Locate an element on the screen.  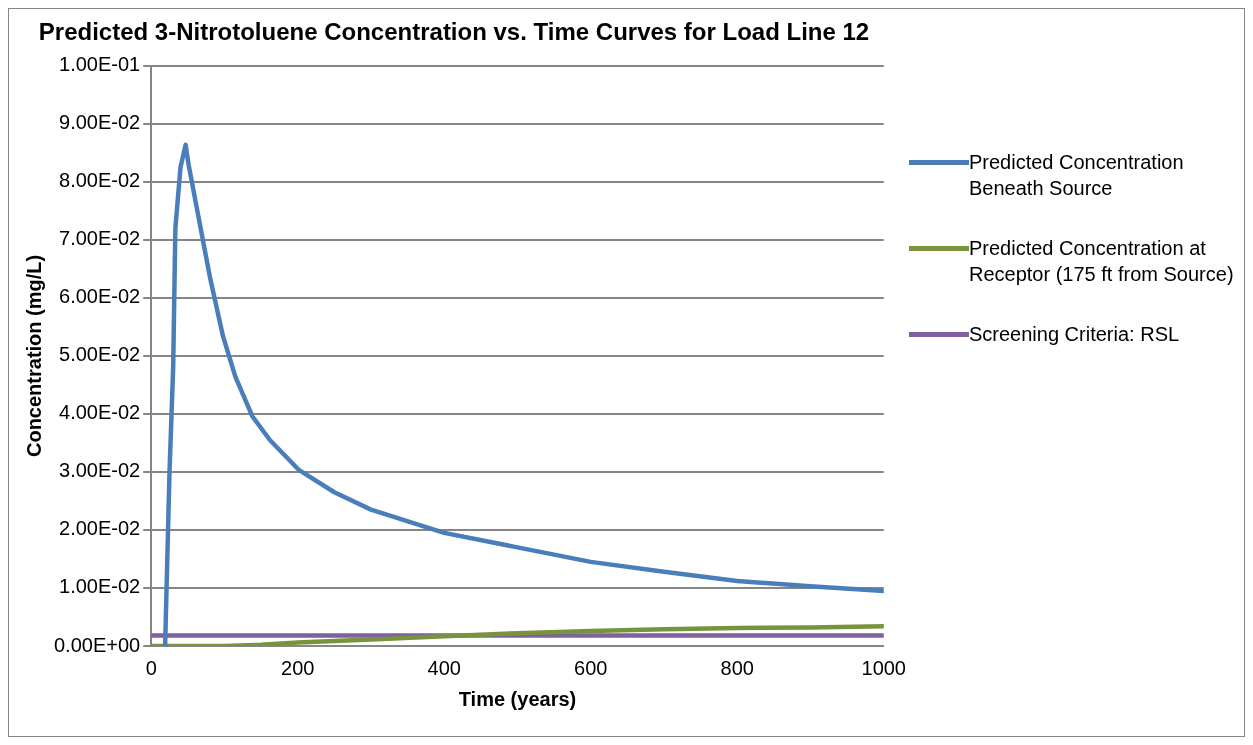
y-tick-label: 4.00E-02 is located at coordinates (100, 412).